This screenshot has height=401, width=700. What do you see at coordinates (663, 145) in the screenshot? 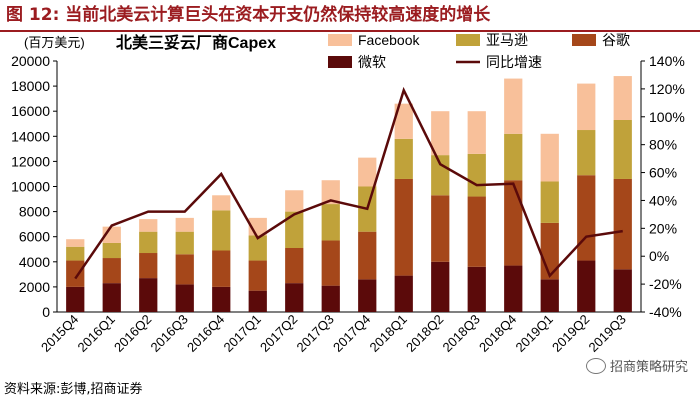
I see `y-right-tick-label: 80%` at bounding box center [663, 145].